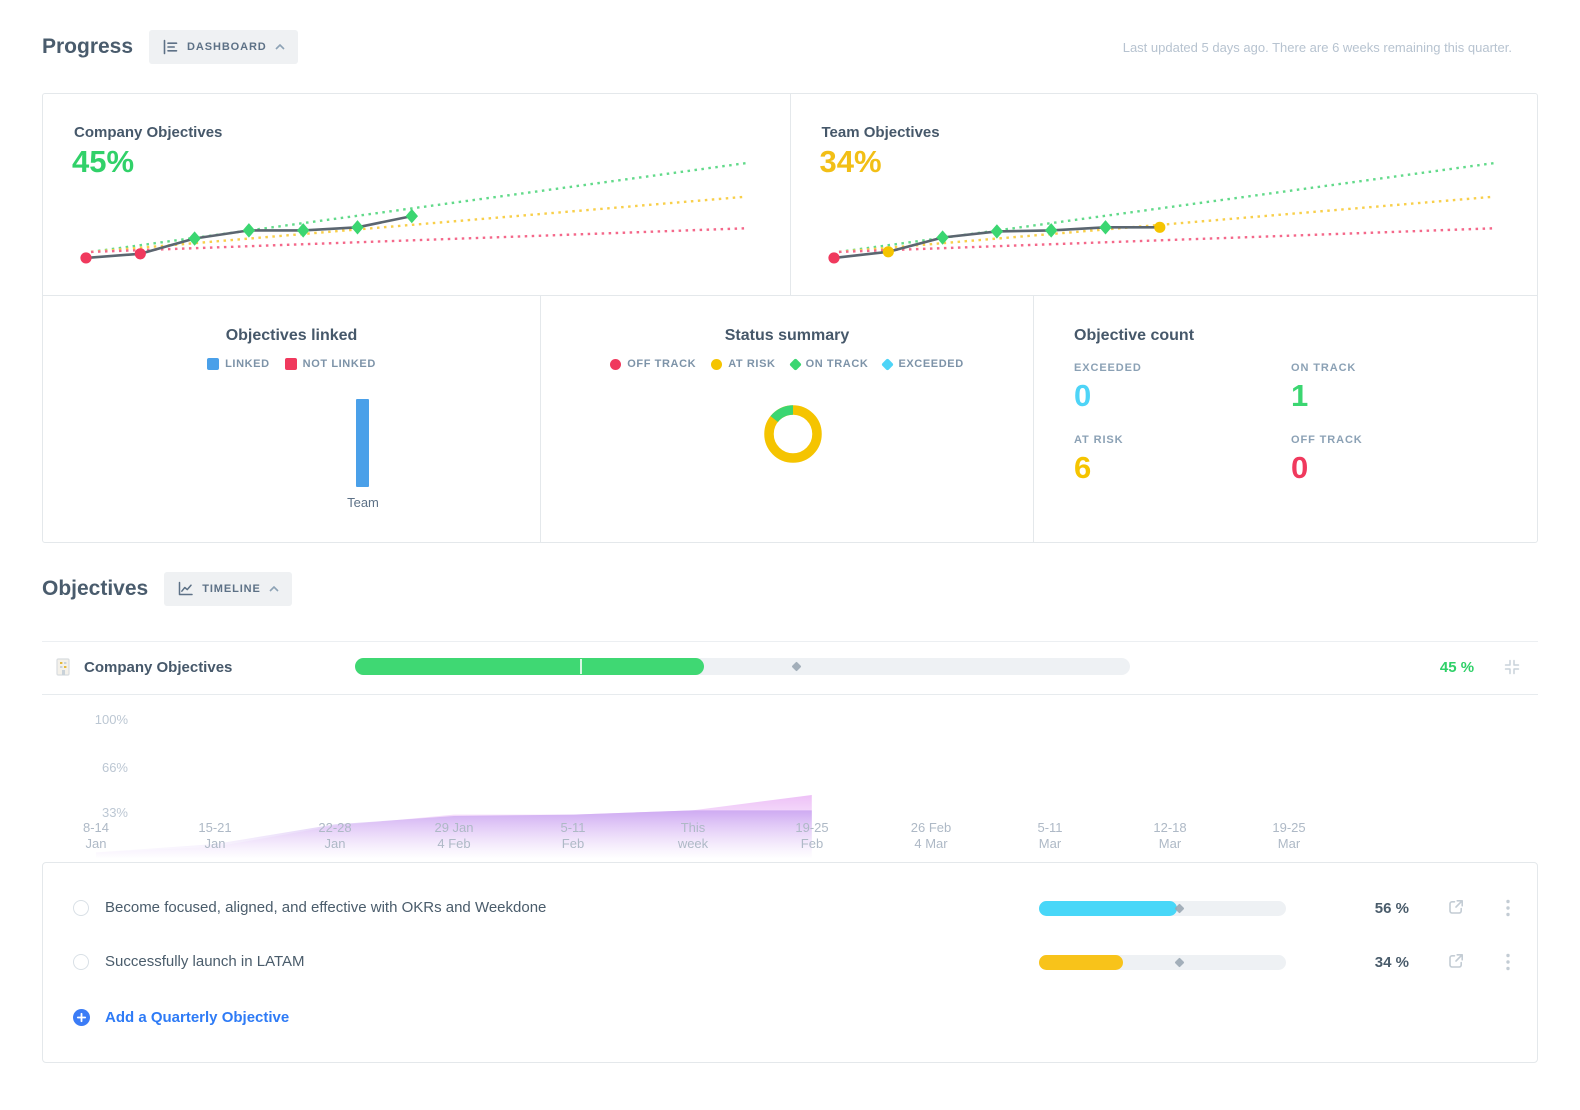 The height and width of the screenshot is (1110, 1580). What do you see at coordinates (1134, 335) in the screenshot?
I see `objective-count-title: Objective count` at bounding box center [1134, 335].